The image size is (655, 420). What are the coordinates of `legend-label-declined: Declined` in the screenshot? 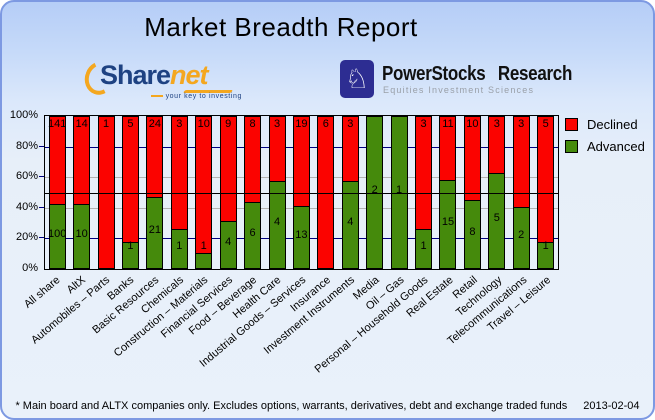 It's located at (612, 124).